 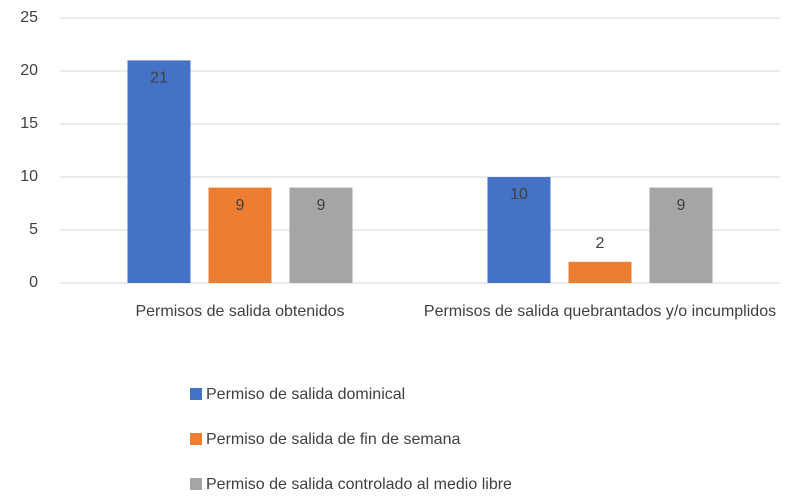 What do you see at coordinates (29, 123) in the screenshot?
I see `y-tick-label: 15` at bounding box center [29, 123].